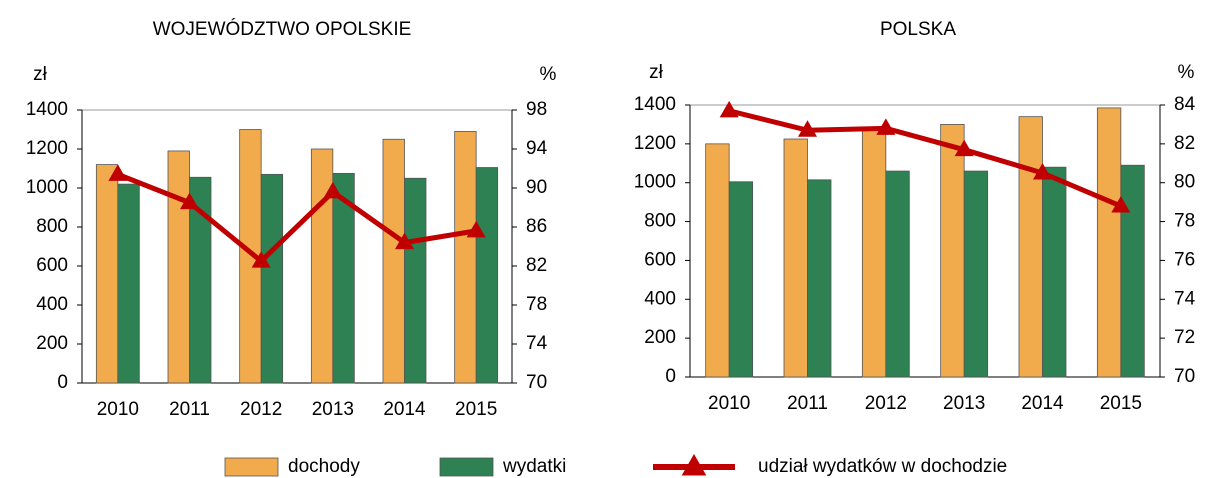  I want to click on legend-marker, so click(694, 465).